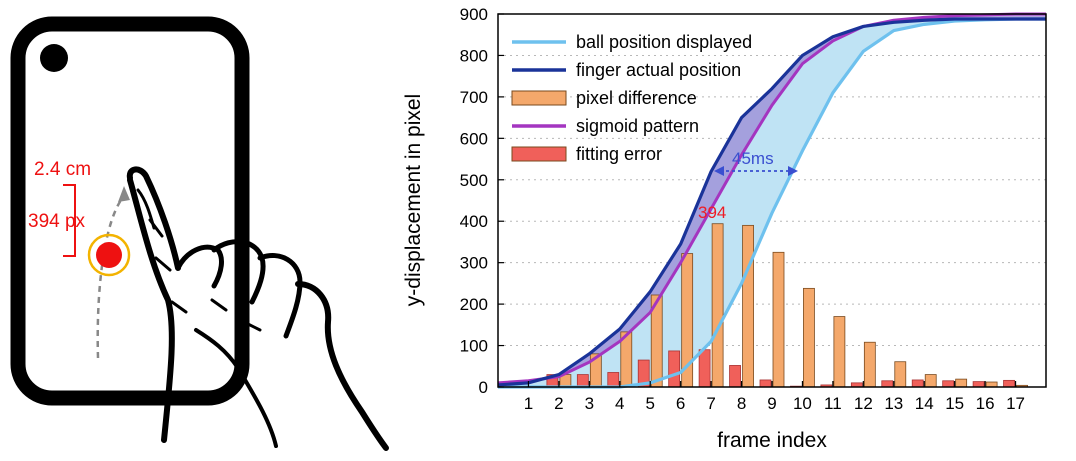  Describe the element at coordinates (474, 138) in the screenshot. I see `y-tick-label: 600` at that location.